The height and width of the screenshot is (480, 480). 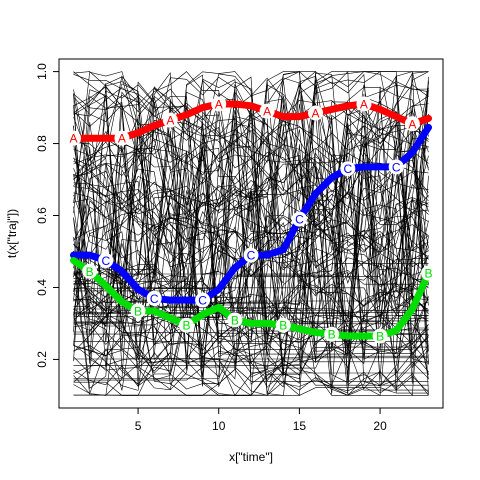 What do you see at coordinates (251, 457) in the screenshot?
I see `x-axis-label: x["time"]` at bounding box center [251, 457].